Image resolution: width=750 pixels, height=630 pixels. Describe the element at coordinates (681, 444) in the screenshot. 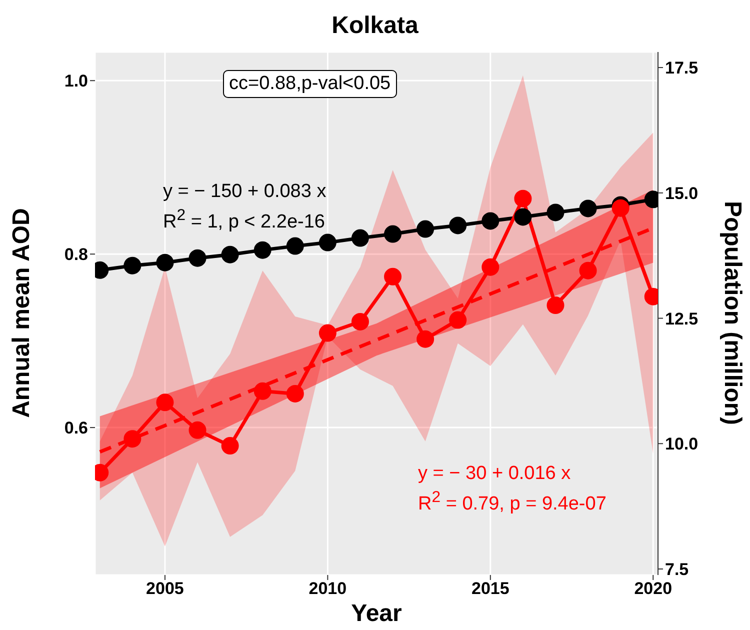

I see `y2-tick-label: 10.0` at that location.